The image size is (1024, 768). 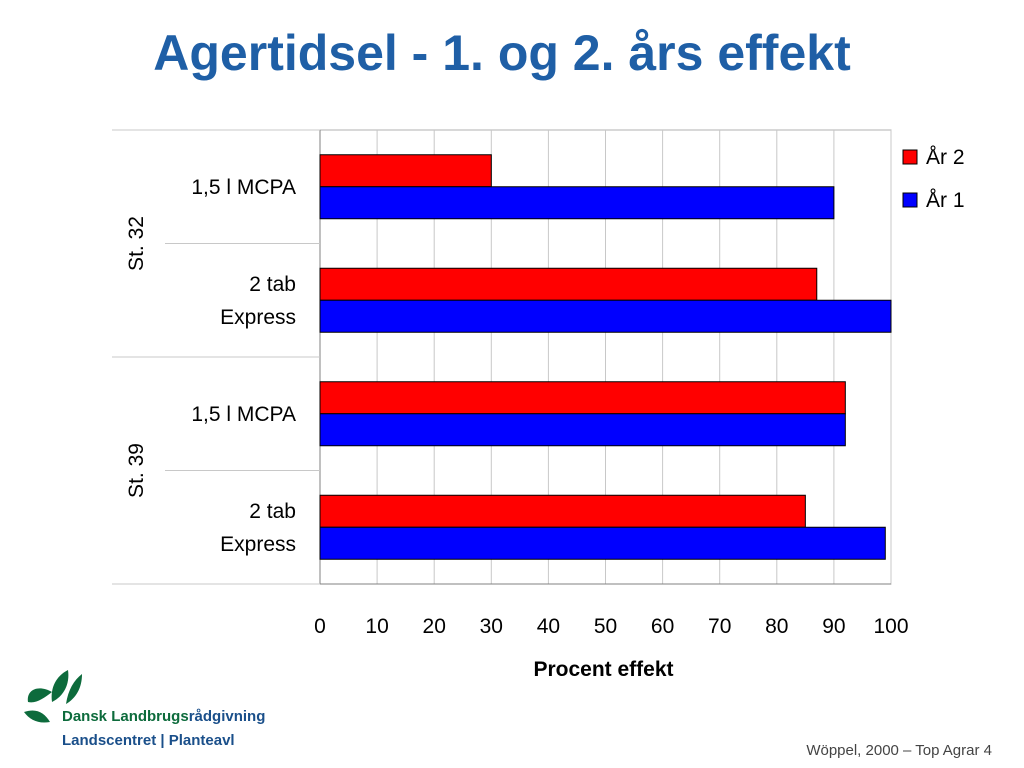 I want to click on x-axis-title: Procent effekt, so click(x=603, y=669).